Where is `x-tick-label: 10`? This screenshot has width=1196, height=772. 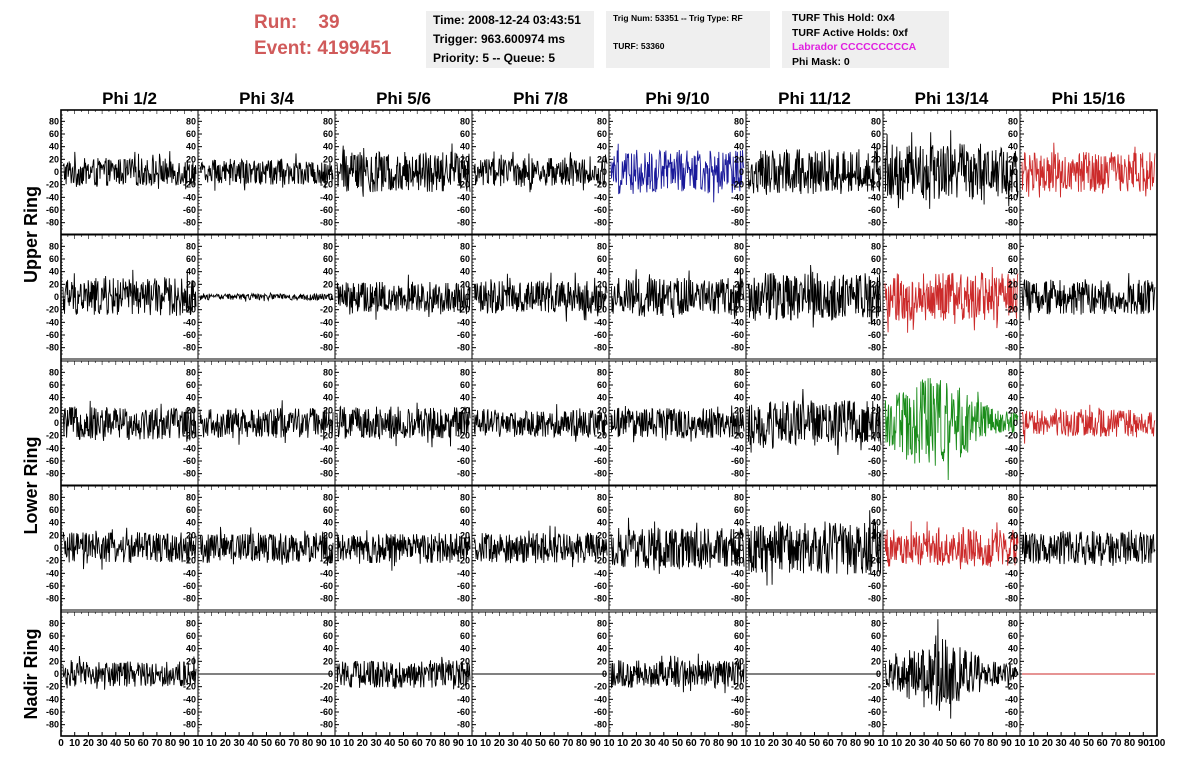 x-tick-label: 10 is located at coordinates (335, 743).